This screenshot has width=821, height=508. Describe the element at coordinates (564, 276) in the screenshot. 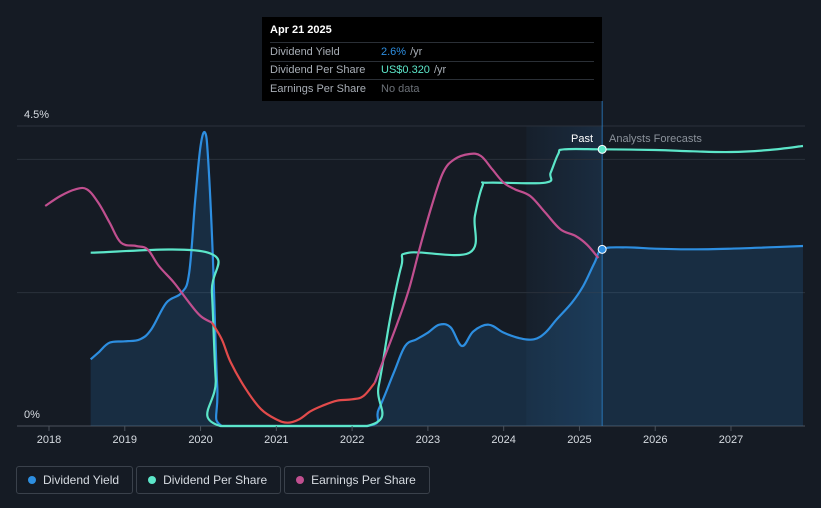

I see `forecast-region` at that location.